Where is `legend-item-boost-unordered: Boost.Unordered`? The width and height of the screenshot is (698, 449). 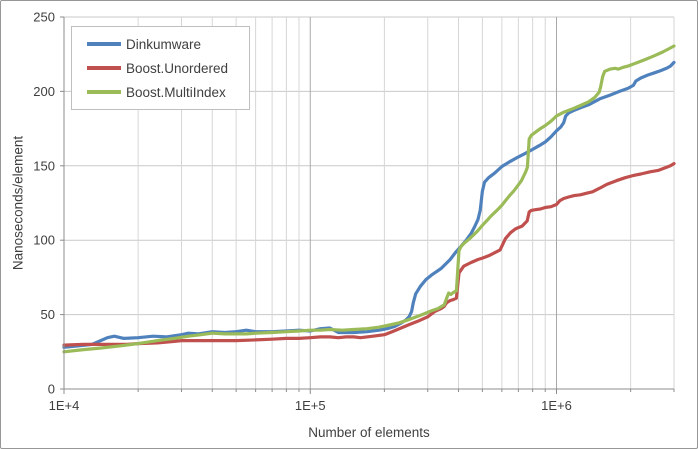 legend-item-boost-unordered: Boost.Unordered is located at coordinates (166, 68).